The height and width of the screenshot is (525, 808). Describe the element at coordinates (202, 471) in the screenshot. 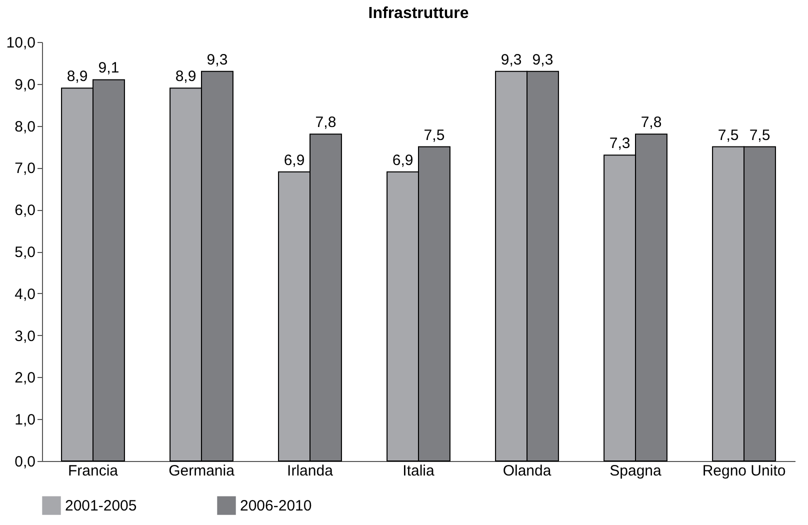

I see `x-tick-label: Germania` at that location.